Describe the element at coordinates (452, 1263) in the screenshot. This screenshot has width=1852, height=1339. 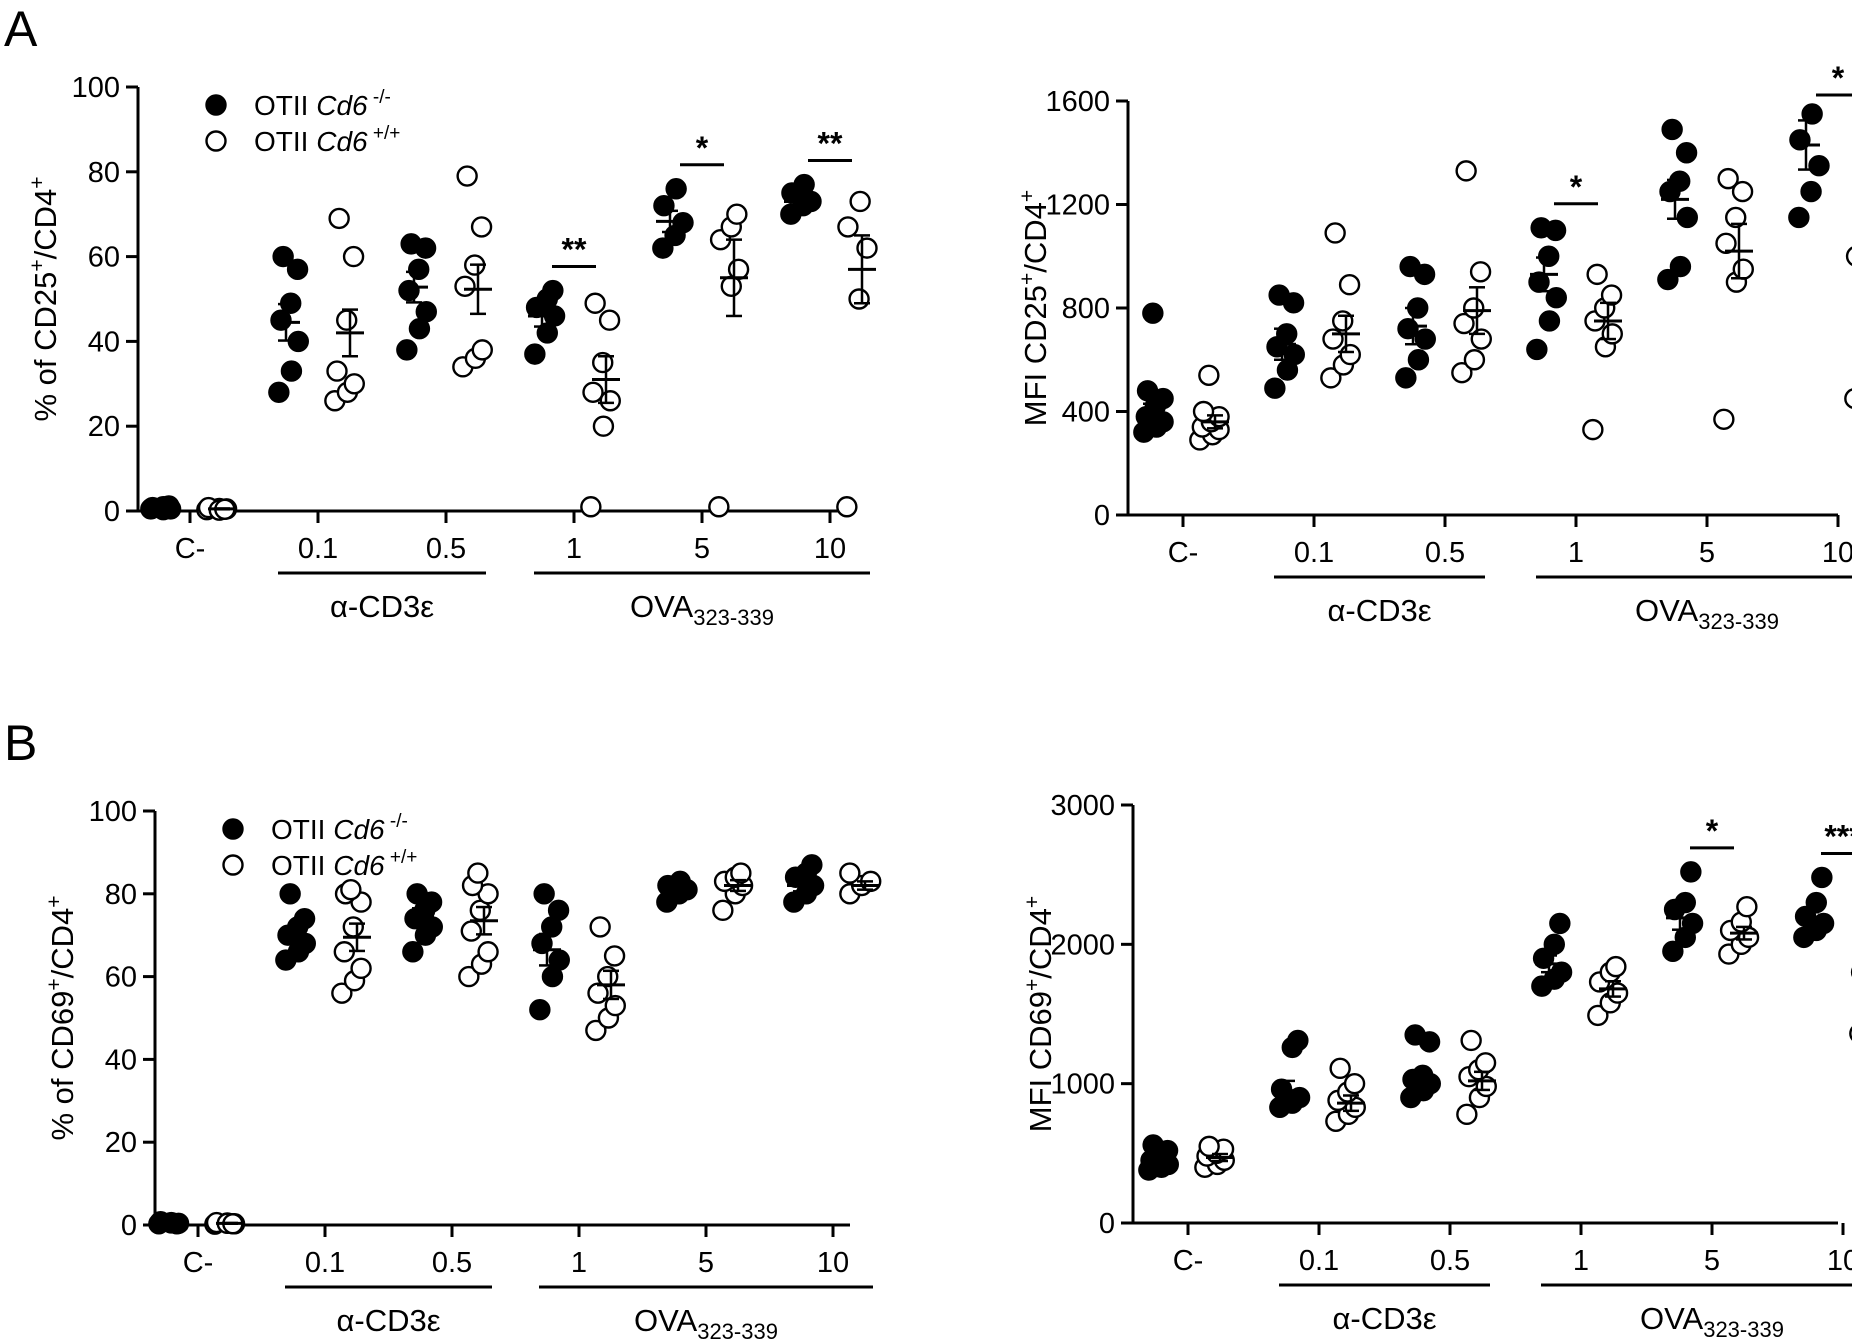
I see `x-tick-label: 0.5` at that location.